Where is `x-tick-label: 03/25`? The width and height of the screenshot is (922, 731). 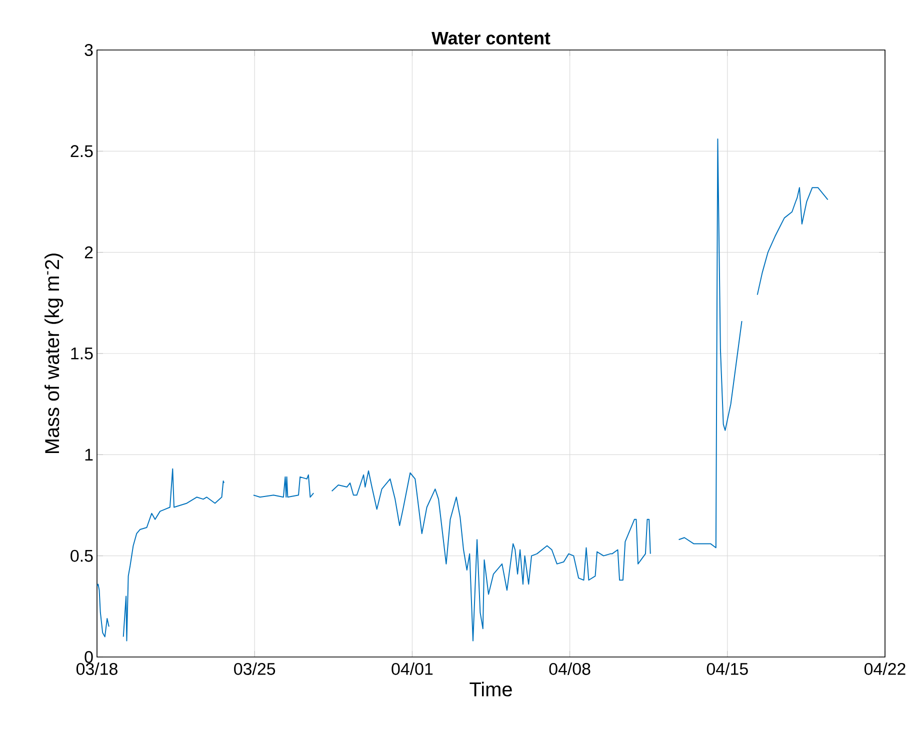
x-tick-label: 03/25 is located at coordinates (255, 668).